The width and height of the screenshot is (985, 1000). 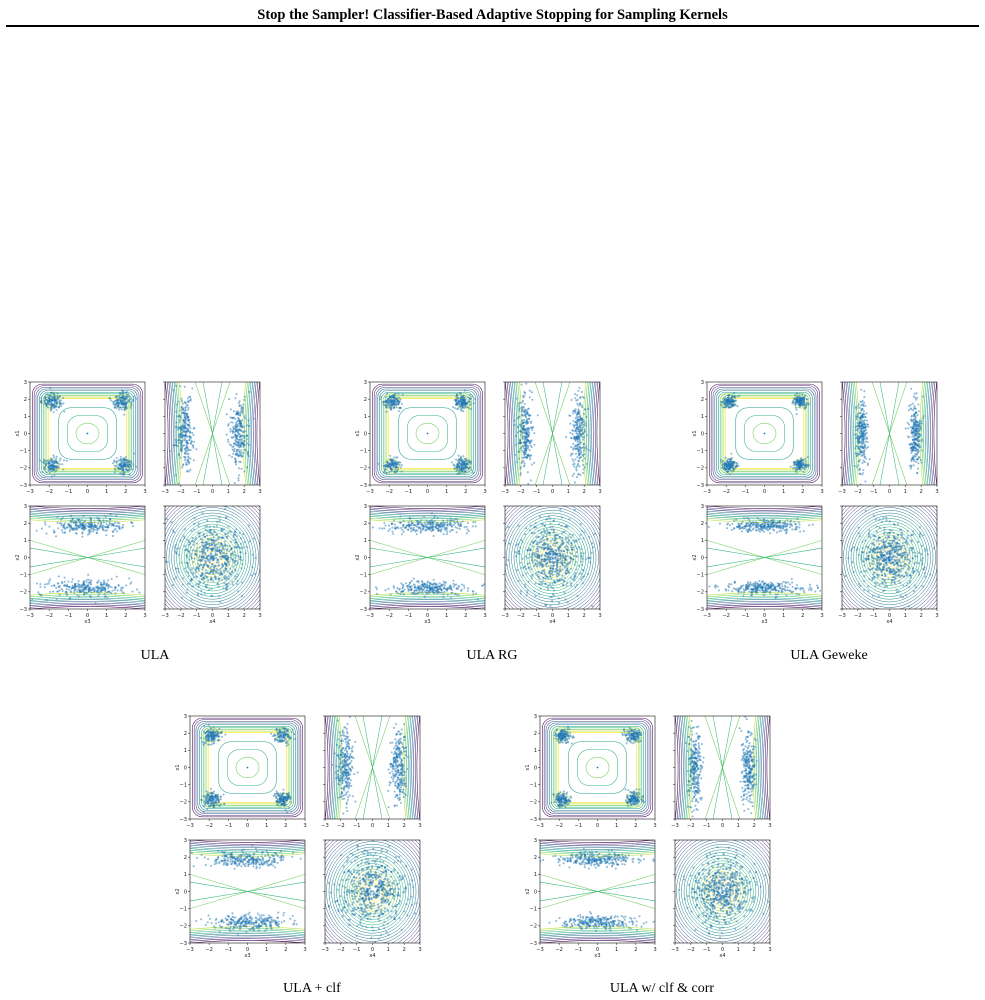 What do you see at coordinates (23, 593) in the screenshot?
I see `y-tick-label: −2` at bounding box center [23, 593].